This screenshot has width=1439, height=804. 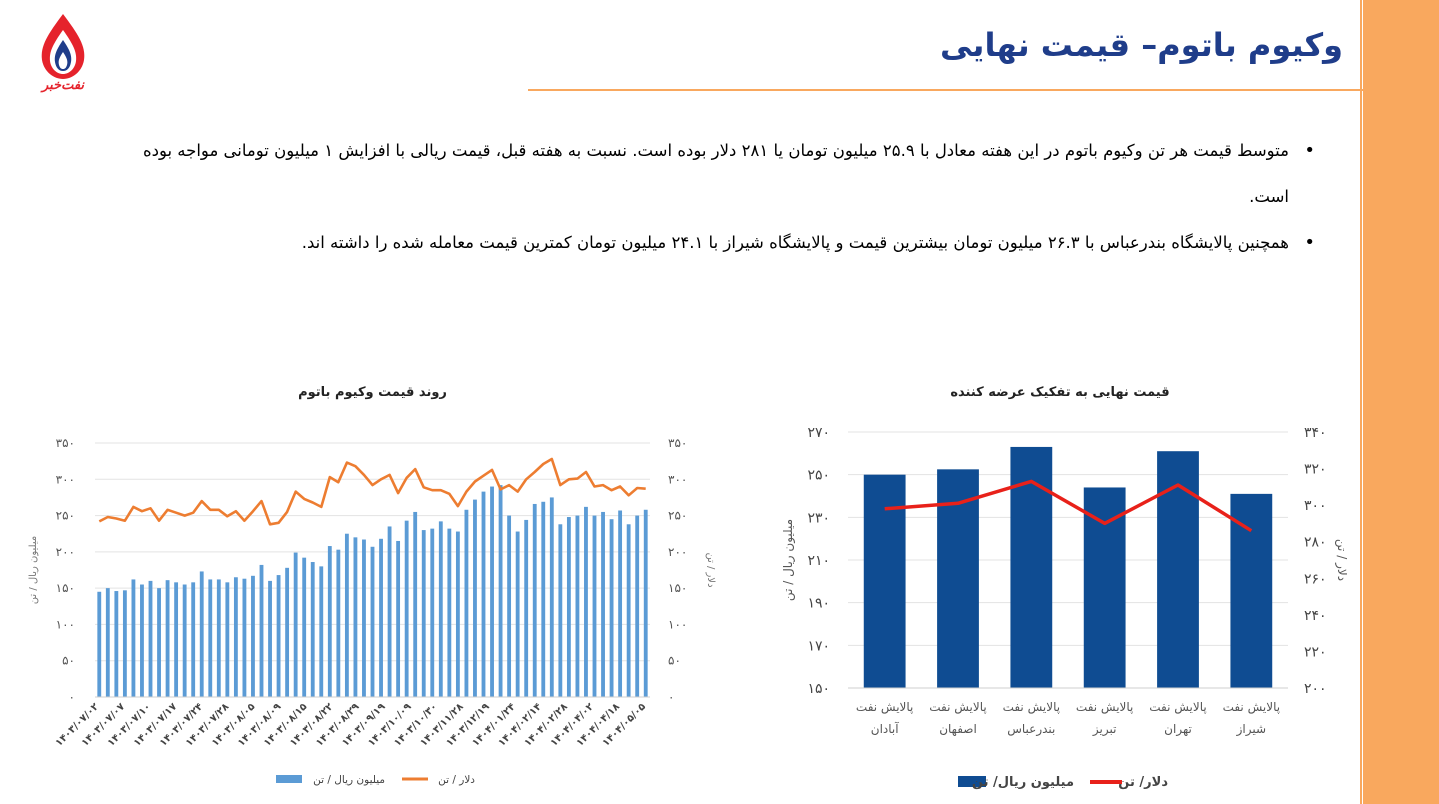 I want to click on x-tick-label: آبادان, so click(x=885, y=728).